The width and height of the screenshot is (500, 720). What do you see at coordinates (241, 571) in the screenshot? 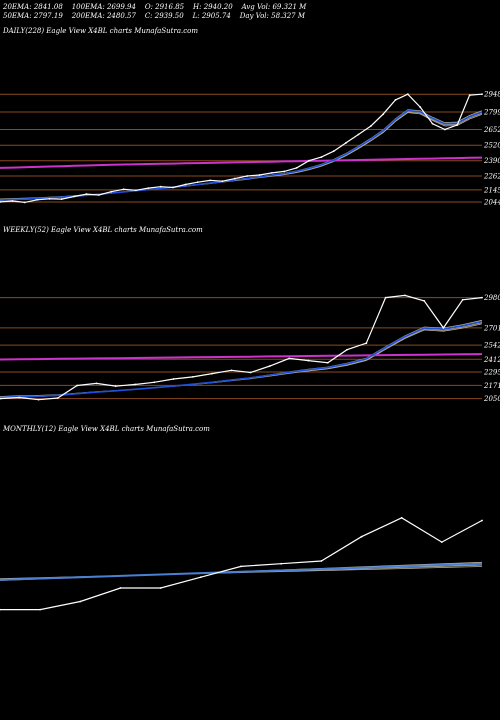
I see `ema-line-p2` at bounding box center [241, 571].